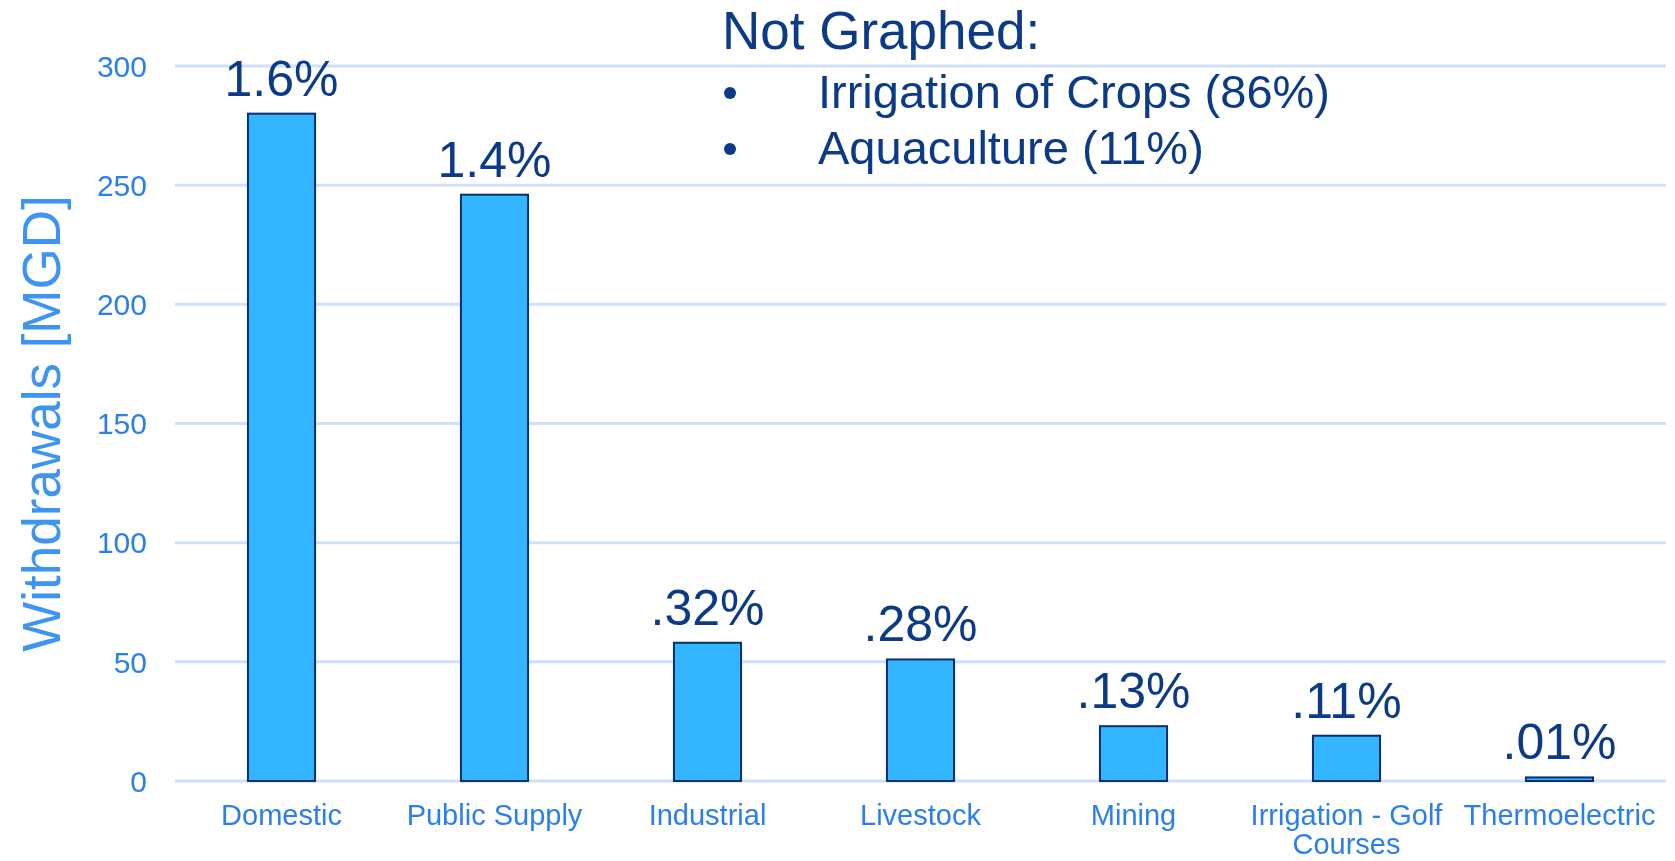 The image size is (1675, 861). What do you see at coordinates (707, 607) in the screenshot?
I see `annotation: .32%` at bounding box center [707, 607].